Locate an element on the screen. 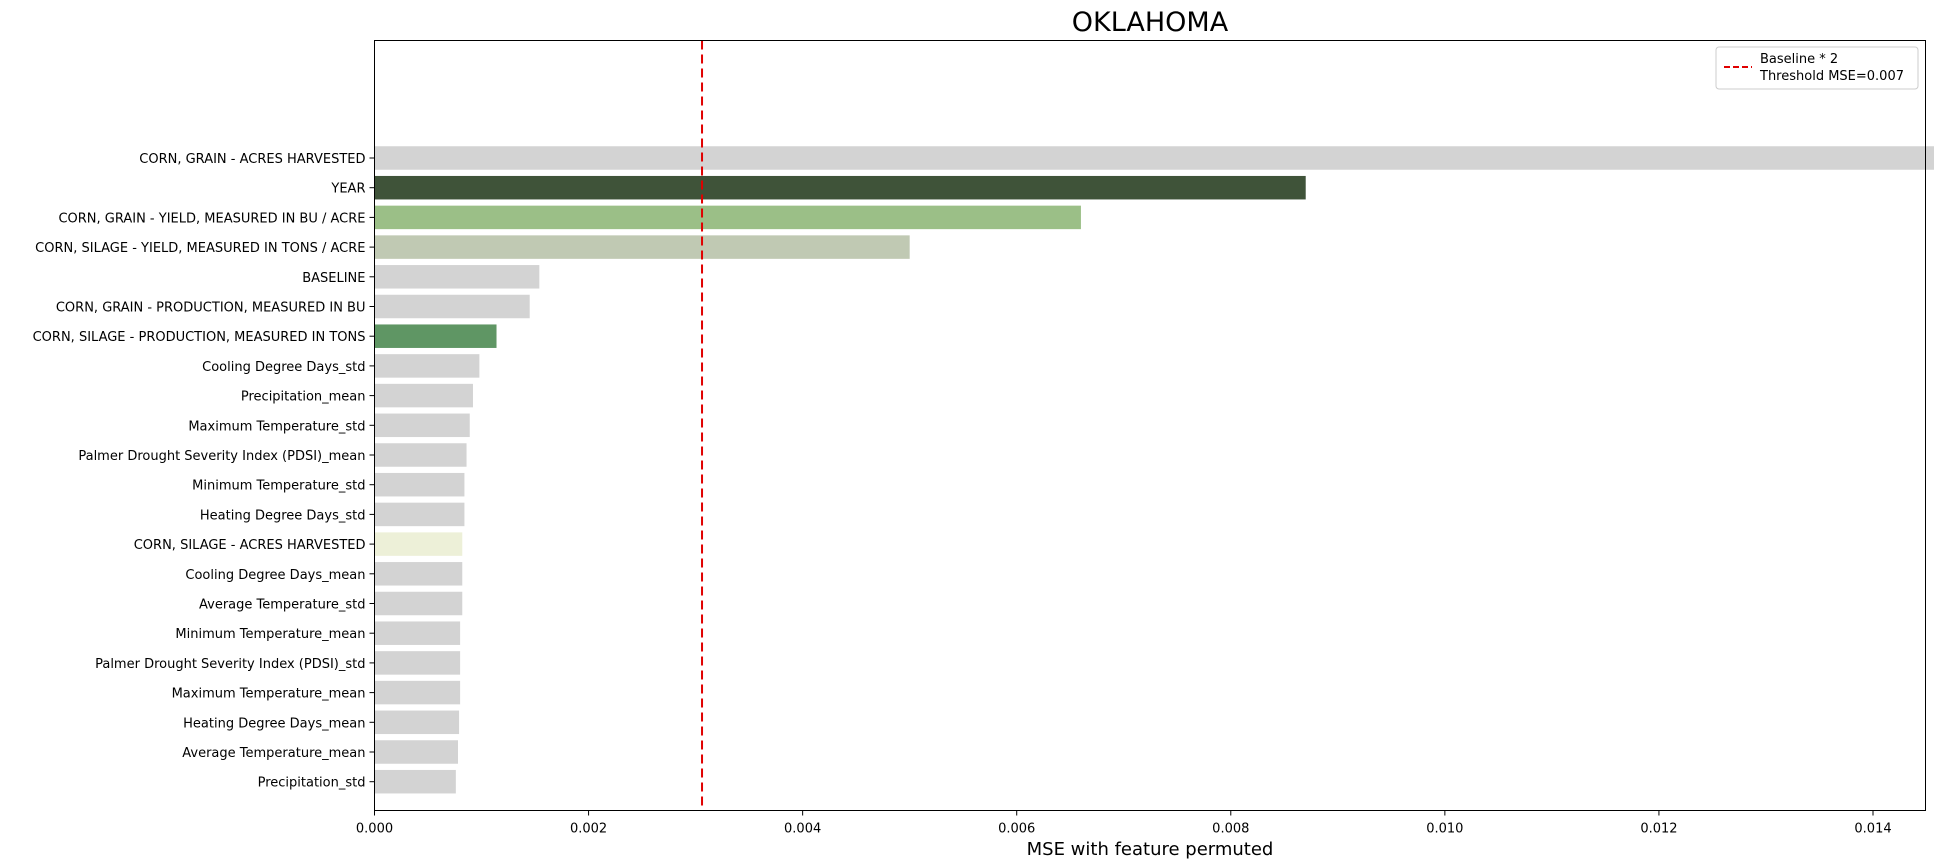  chart-title: OKLAHOMA is located at coordinates (1150, 22).